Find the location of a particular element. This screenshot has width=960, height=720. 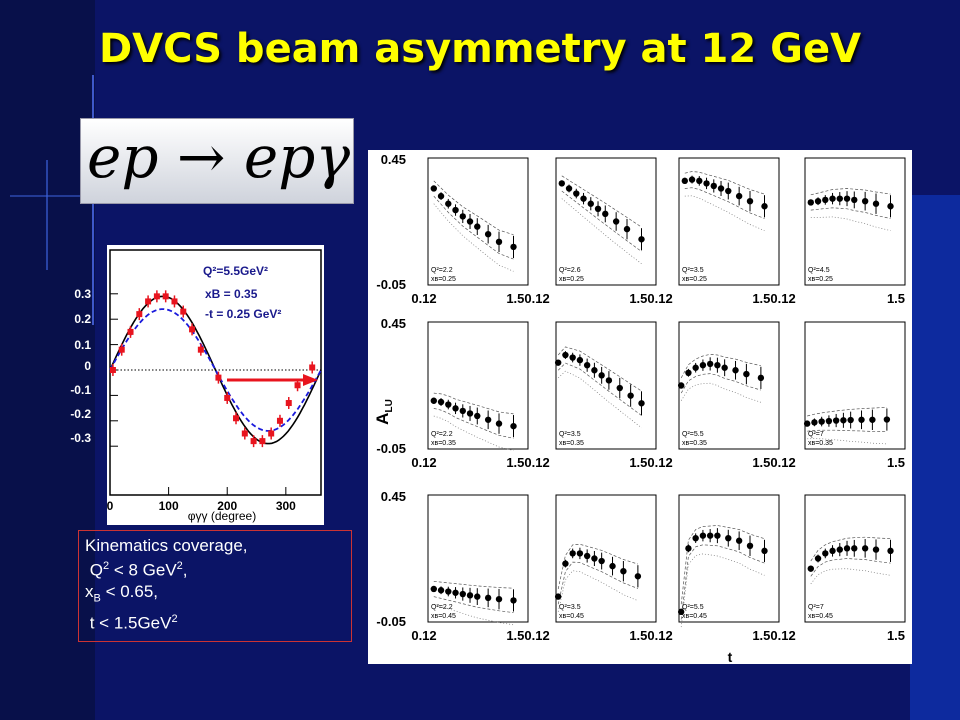

x-tick-label: 200 is located at coordinates (227, 506).